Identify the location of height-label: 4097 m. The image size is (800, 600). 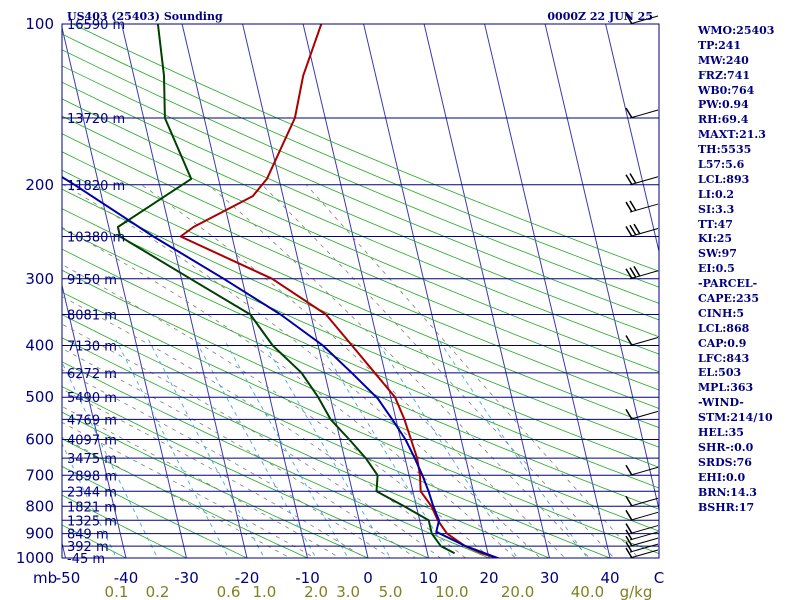
(92, 441).